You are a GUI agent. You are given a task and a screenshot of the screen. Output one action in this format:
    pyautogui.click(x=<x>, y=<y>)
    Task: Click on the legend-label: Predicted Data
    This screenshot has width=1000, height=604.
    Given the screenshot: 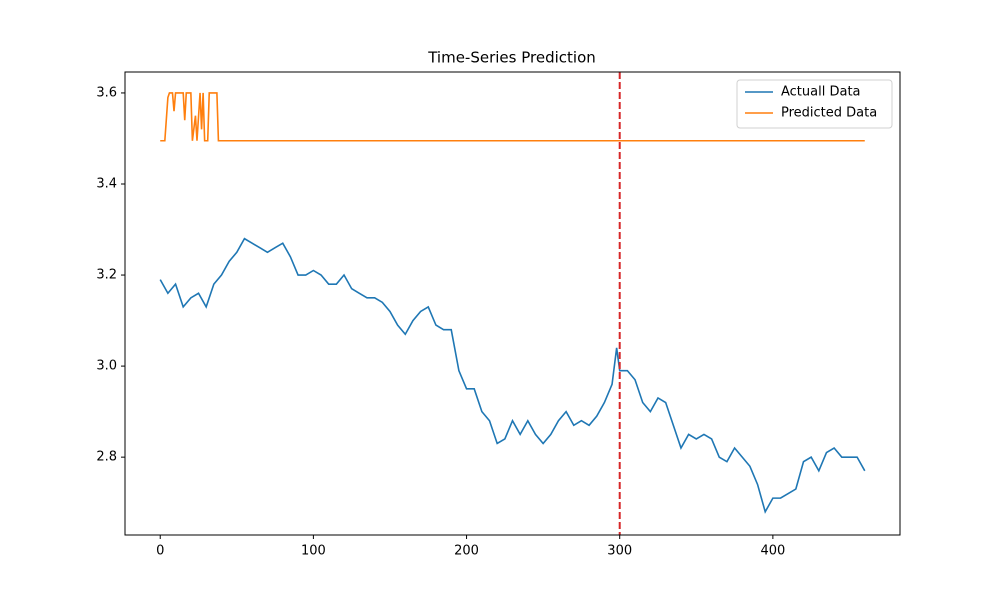 What is the action you would take?
    pyautogui.click(x=829, y=113)
    